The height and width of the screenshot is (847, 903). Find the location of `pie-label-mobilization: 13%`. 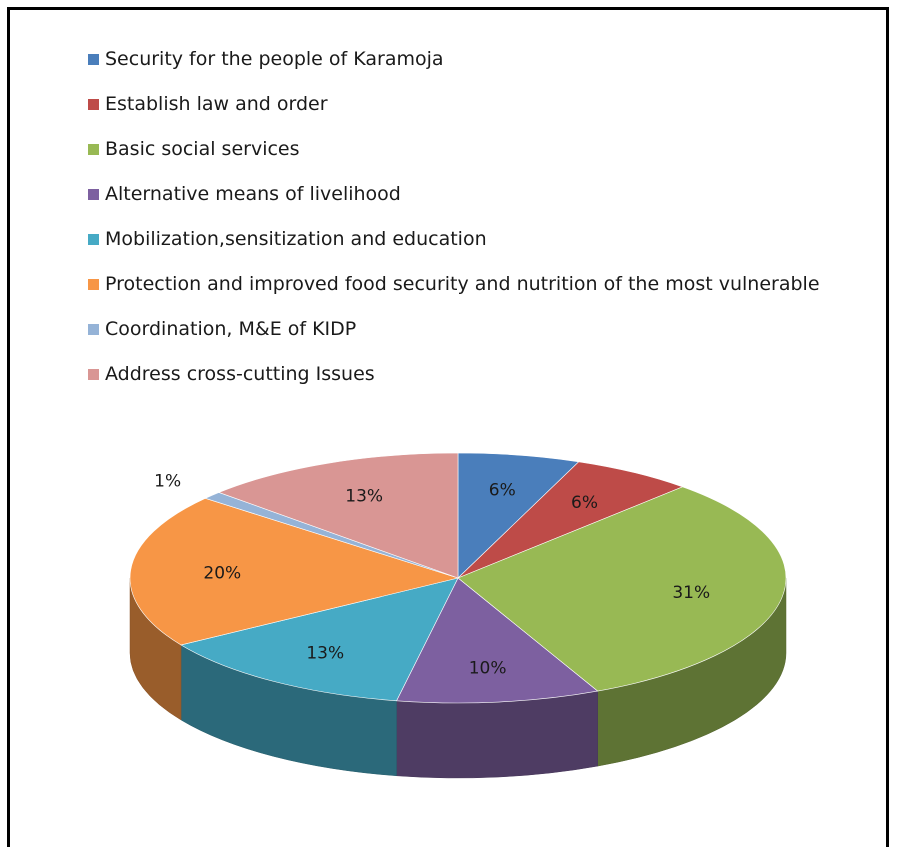

pie-label-mobilization: 13% is located at coordinates (325, 653).